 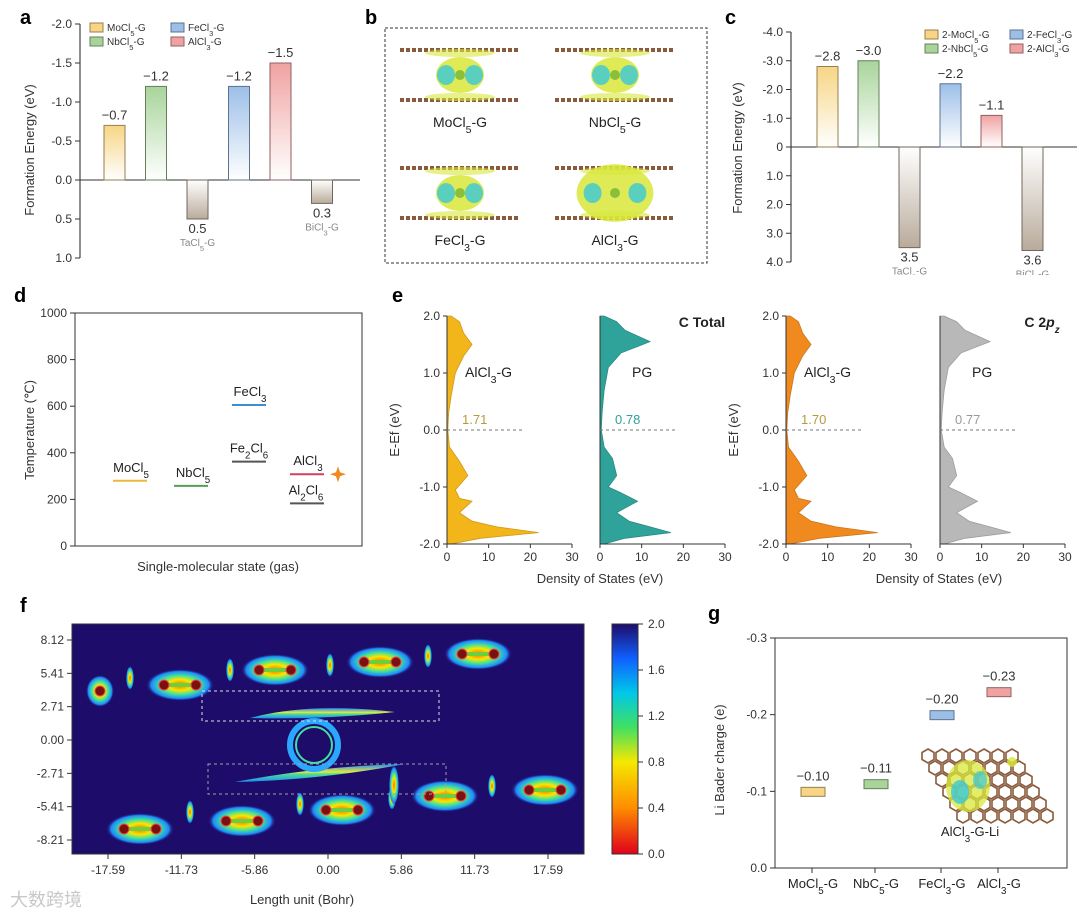 What do you see at coordinates (813, 886) in the screenshot?
I see `x-category-label: MoCl5-G` at bounding box center [813, 886].